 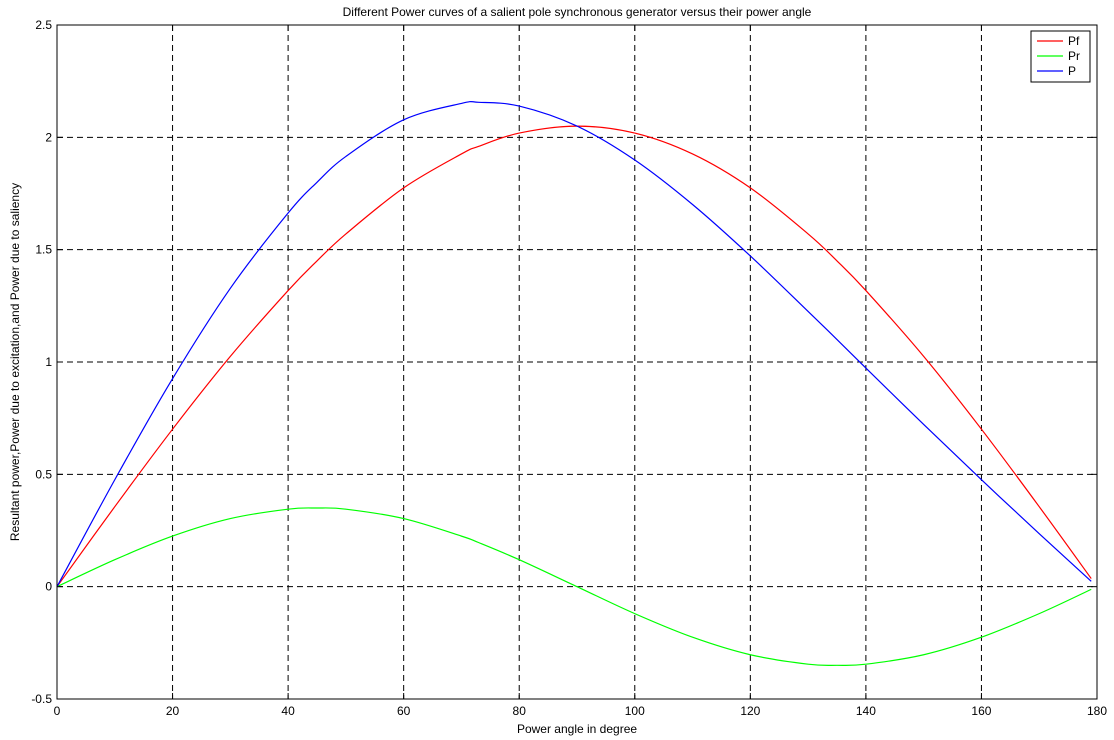 What do you see at coordinates (48, 137) in the screenshot?
I see `y-tick-label: 2` at bounding box center [48, 137].